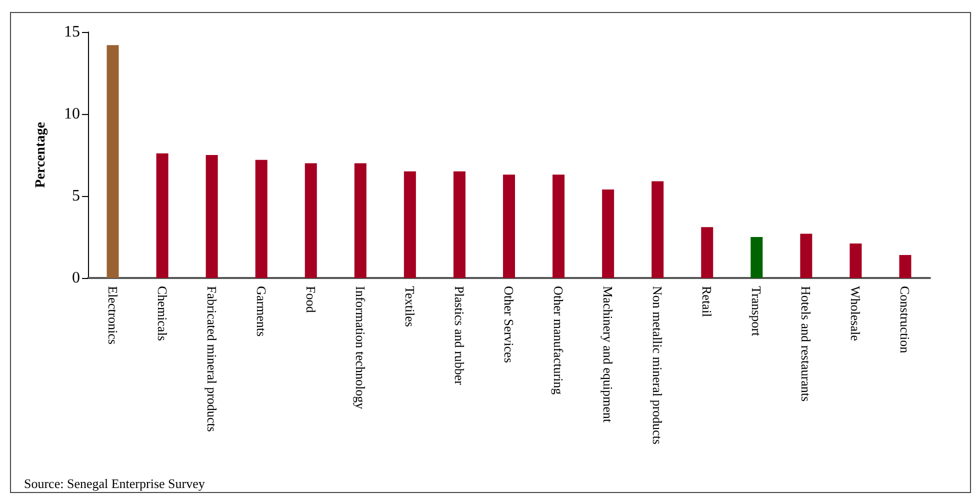 The height and width of the screenshot is (500, 978). What do you see at coordinates (558, 341) in the screenshot?
I see `x-tick-label: Other manufacturing` at bounding box center [558, 341].